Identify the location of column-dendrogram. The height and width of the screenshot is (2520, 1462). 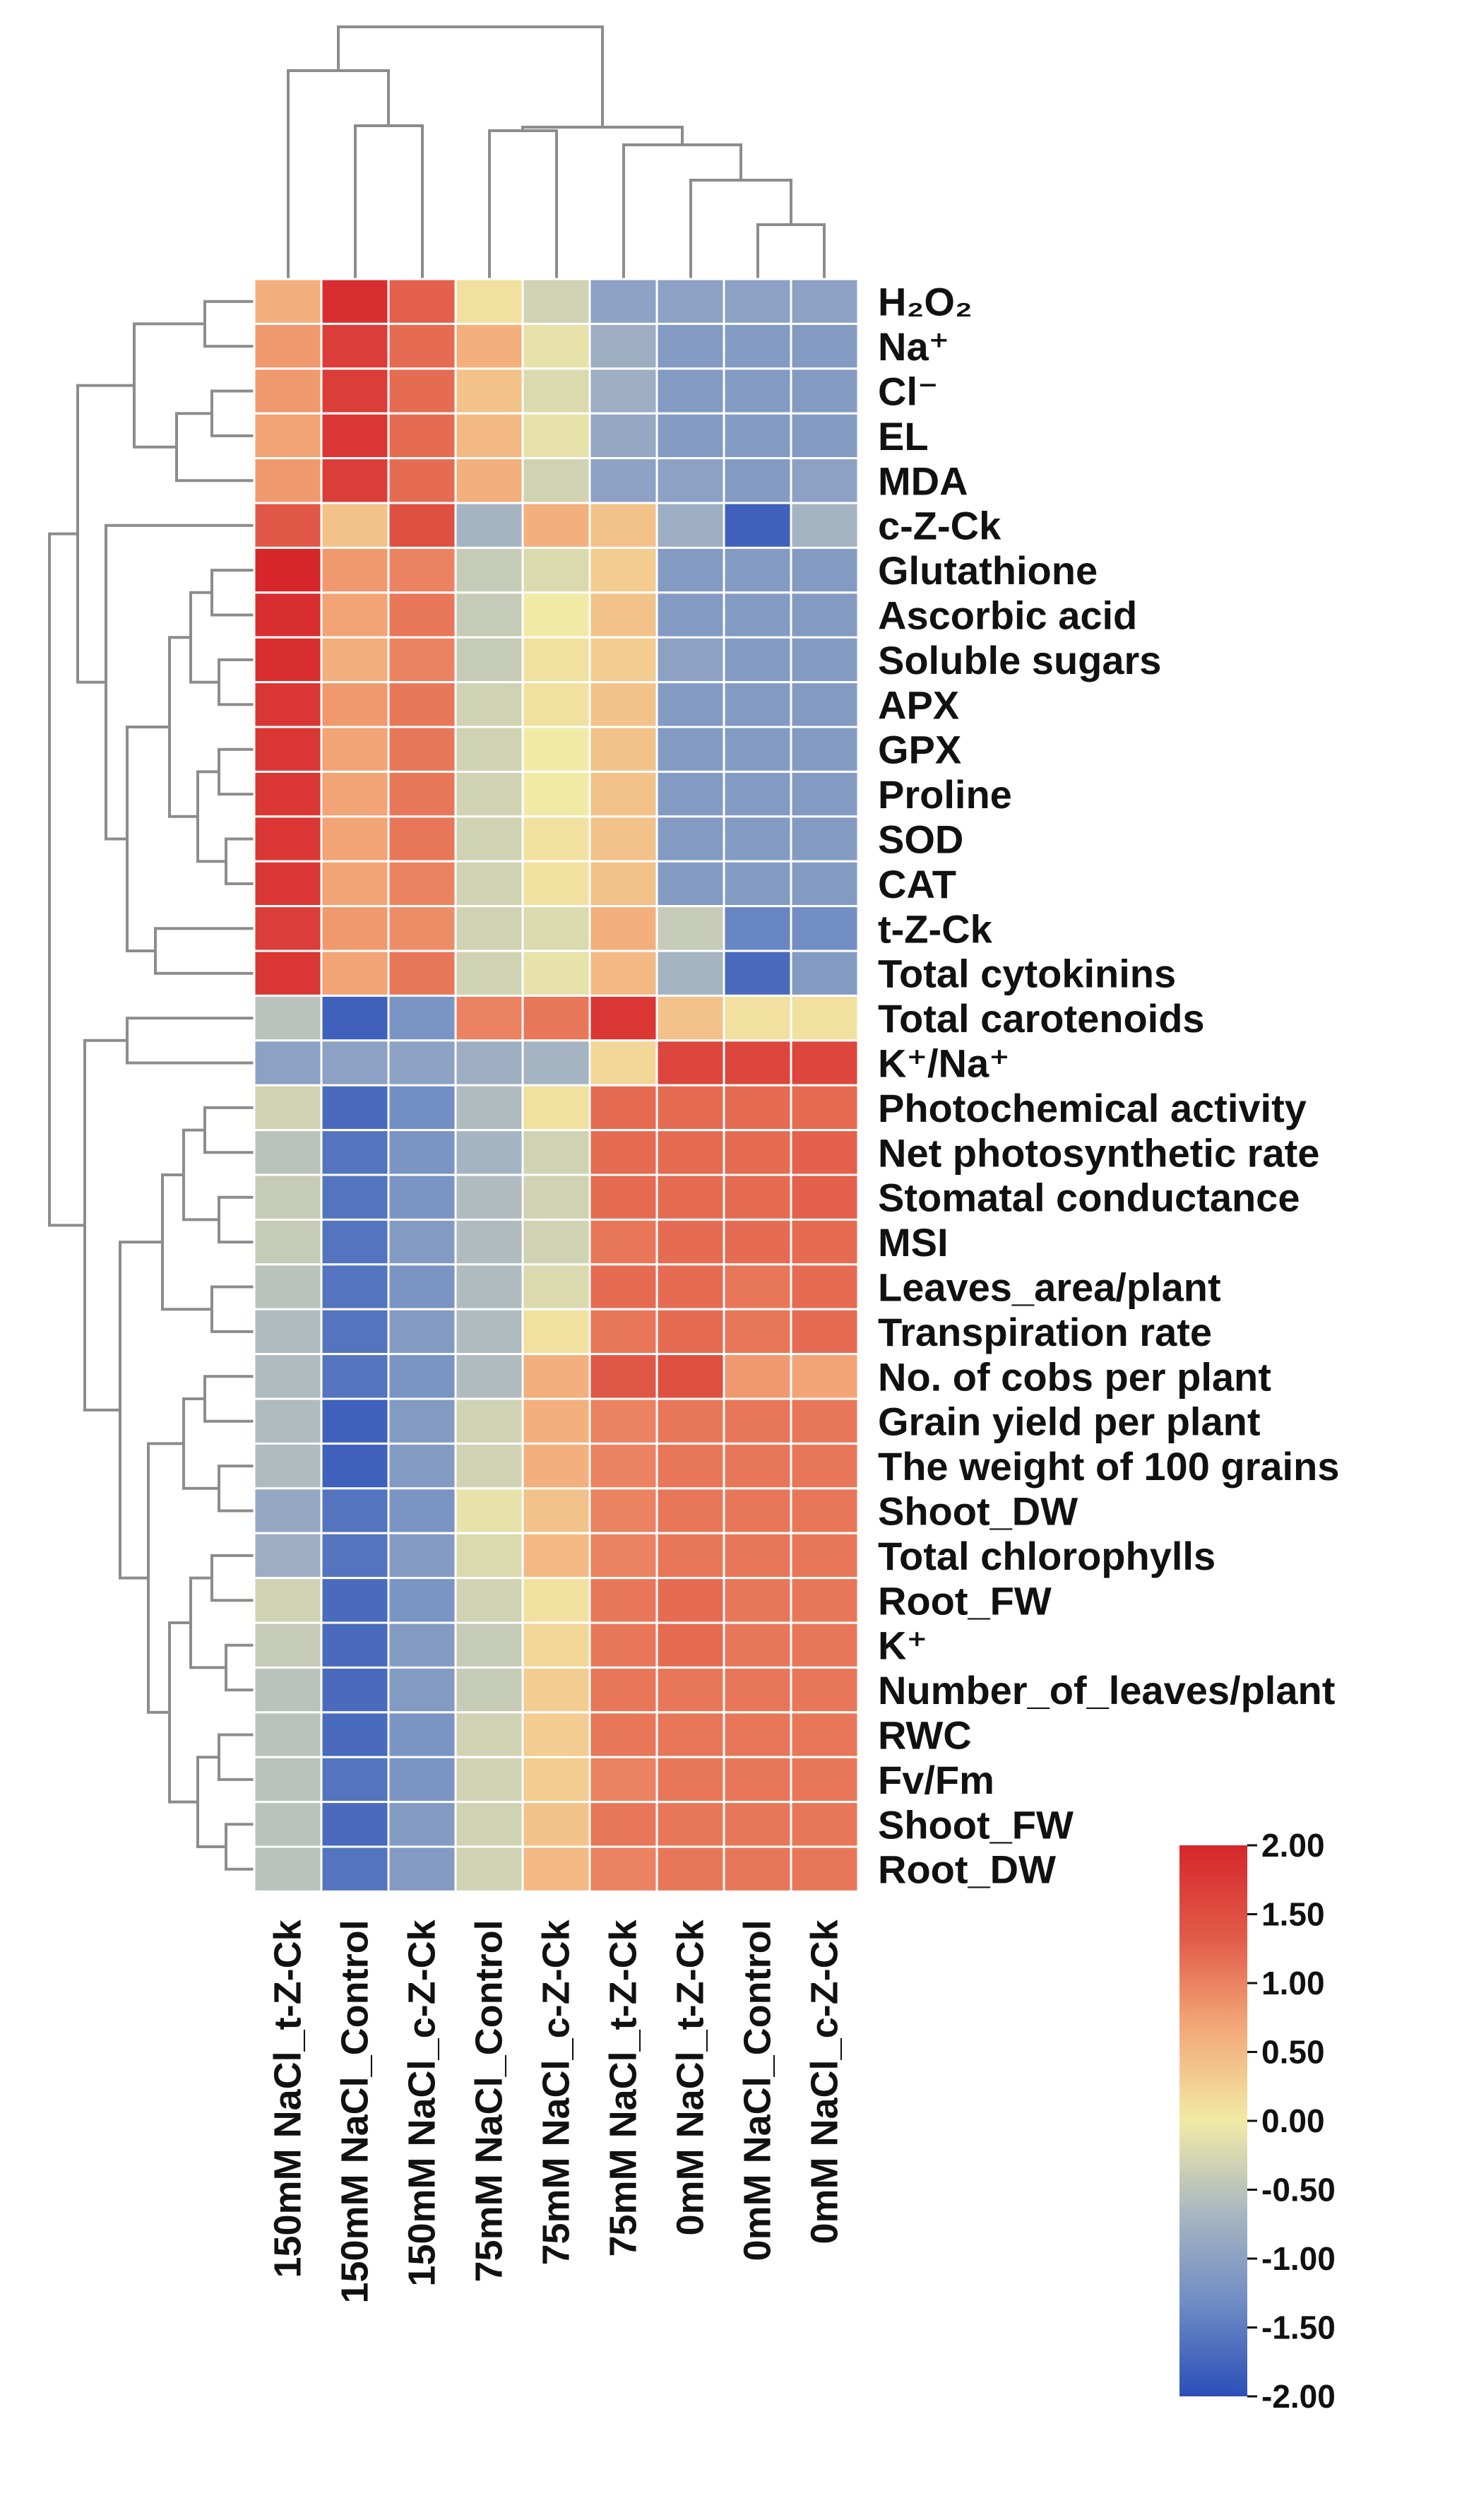
(556, 152).